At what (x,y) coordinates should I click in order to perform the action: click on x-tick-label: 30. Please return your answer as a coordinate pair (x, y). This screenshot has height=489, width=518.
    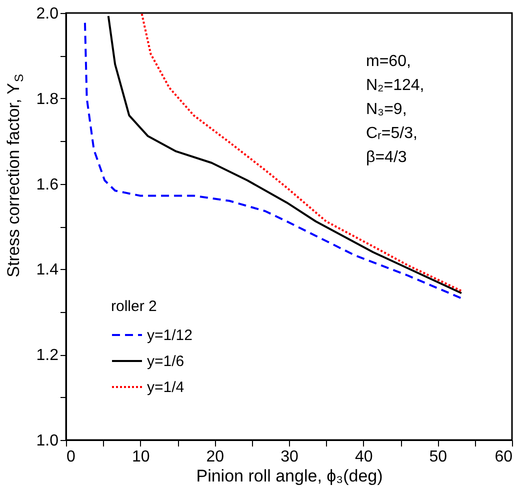
    Looking at the image, I should click on (289, 457).